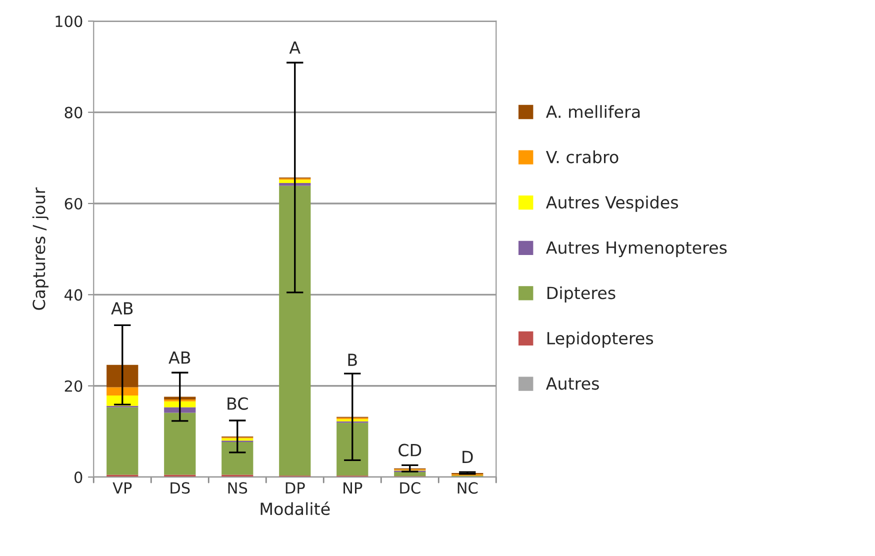 Image resolution: width=875 pixels, height=556 pixels. What do you see at coordinates (353, 488) in the screenshot?
I see `x-tick-label: NP` at bounding box center [353, 488].